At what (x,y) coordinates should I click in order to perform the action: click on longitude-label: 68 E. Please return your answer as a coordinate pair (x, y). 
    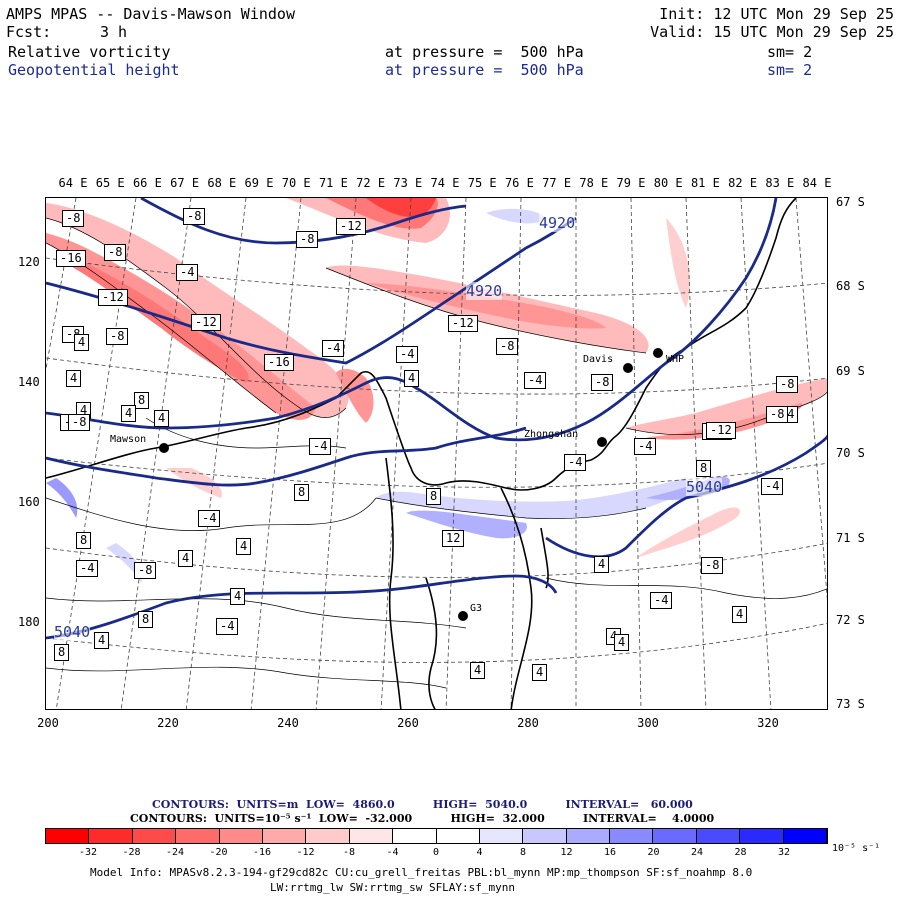
    Looking at the image, I should click on (222, 183).